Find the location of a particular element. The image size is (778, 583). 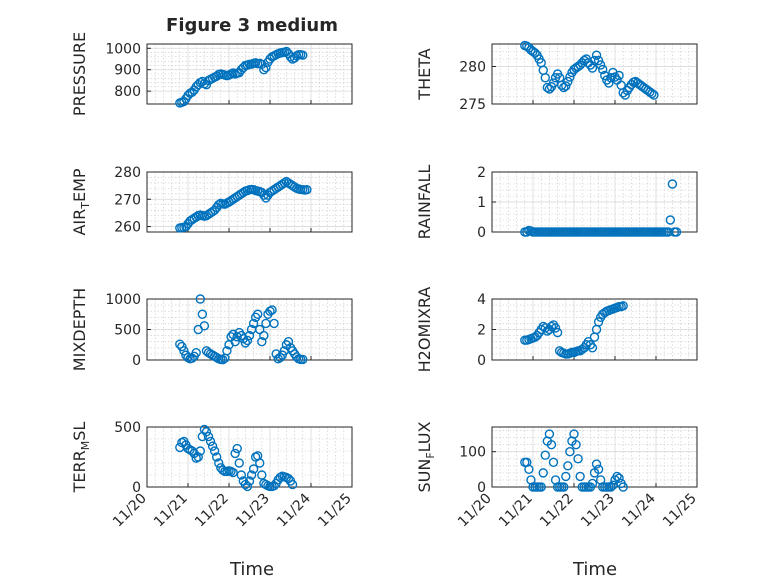

y-axis-label: THETA is located at coordinates (424, 74).